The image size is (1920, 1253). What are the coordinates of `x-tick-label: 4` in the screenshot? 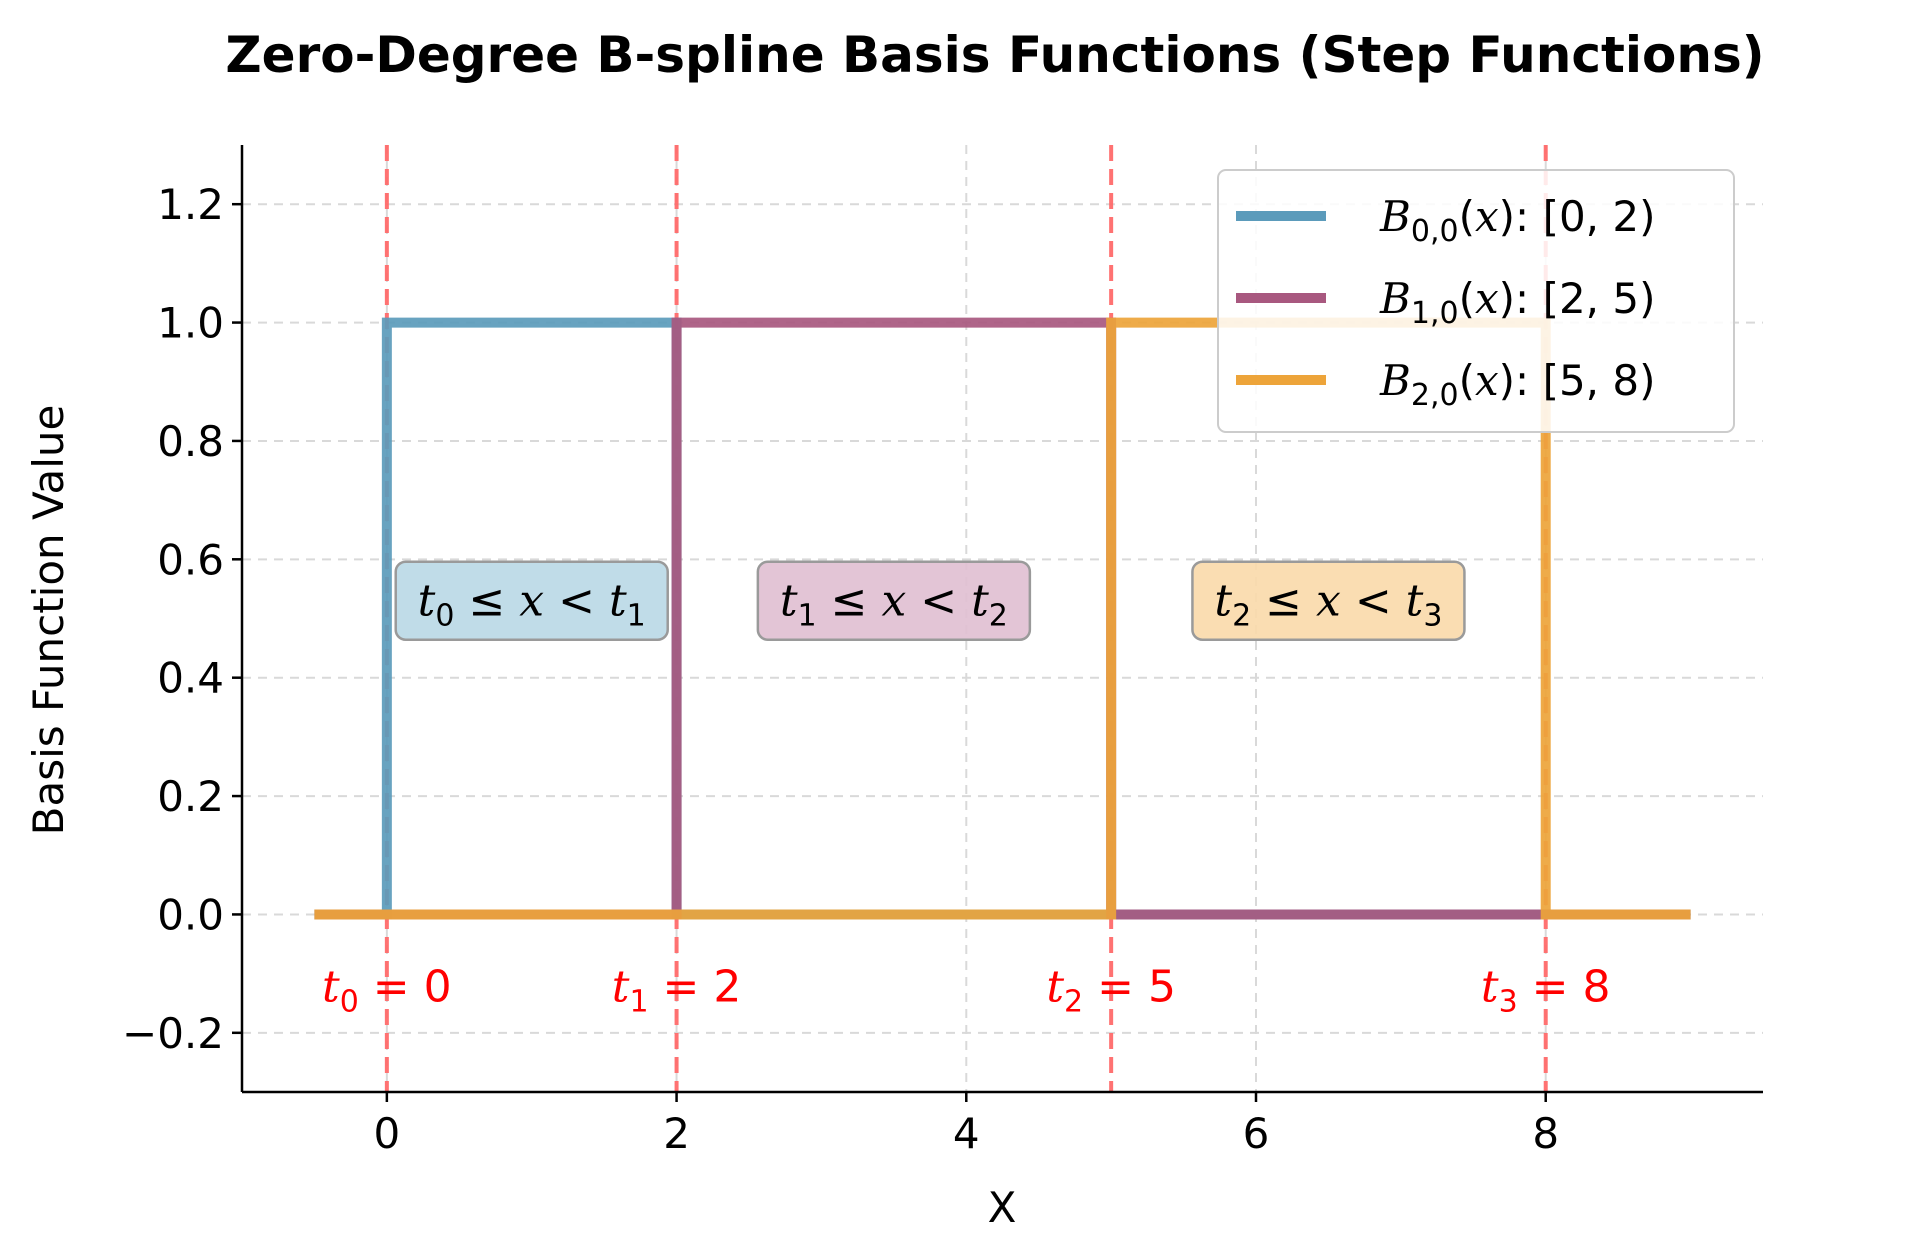 It's located at (966, 1133).